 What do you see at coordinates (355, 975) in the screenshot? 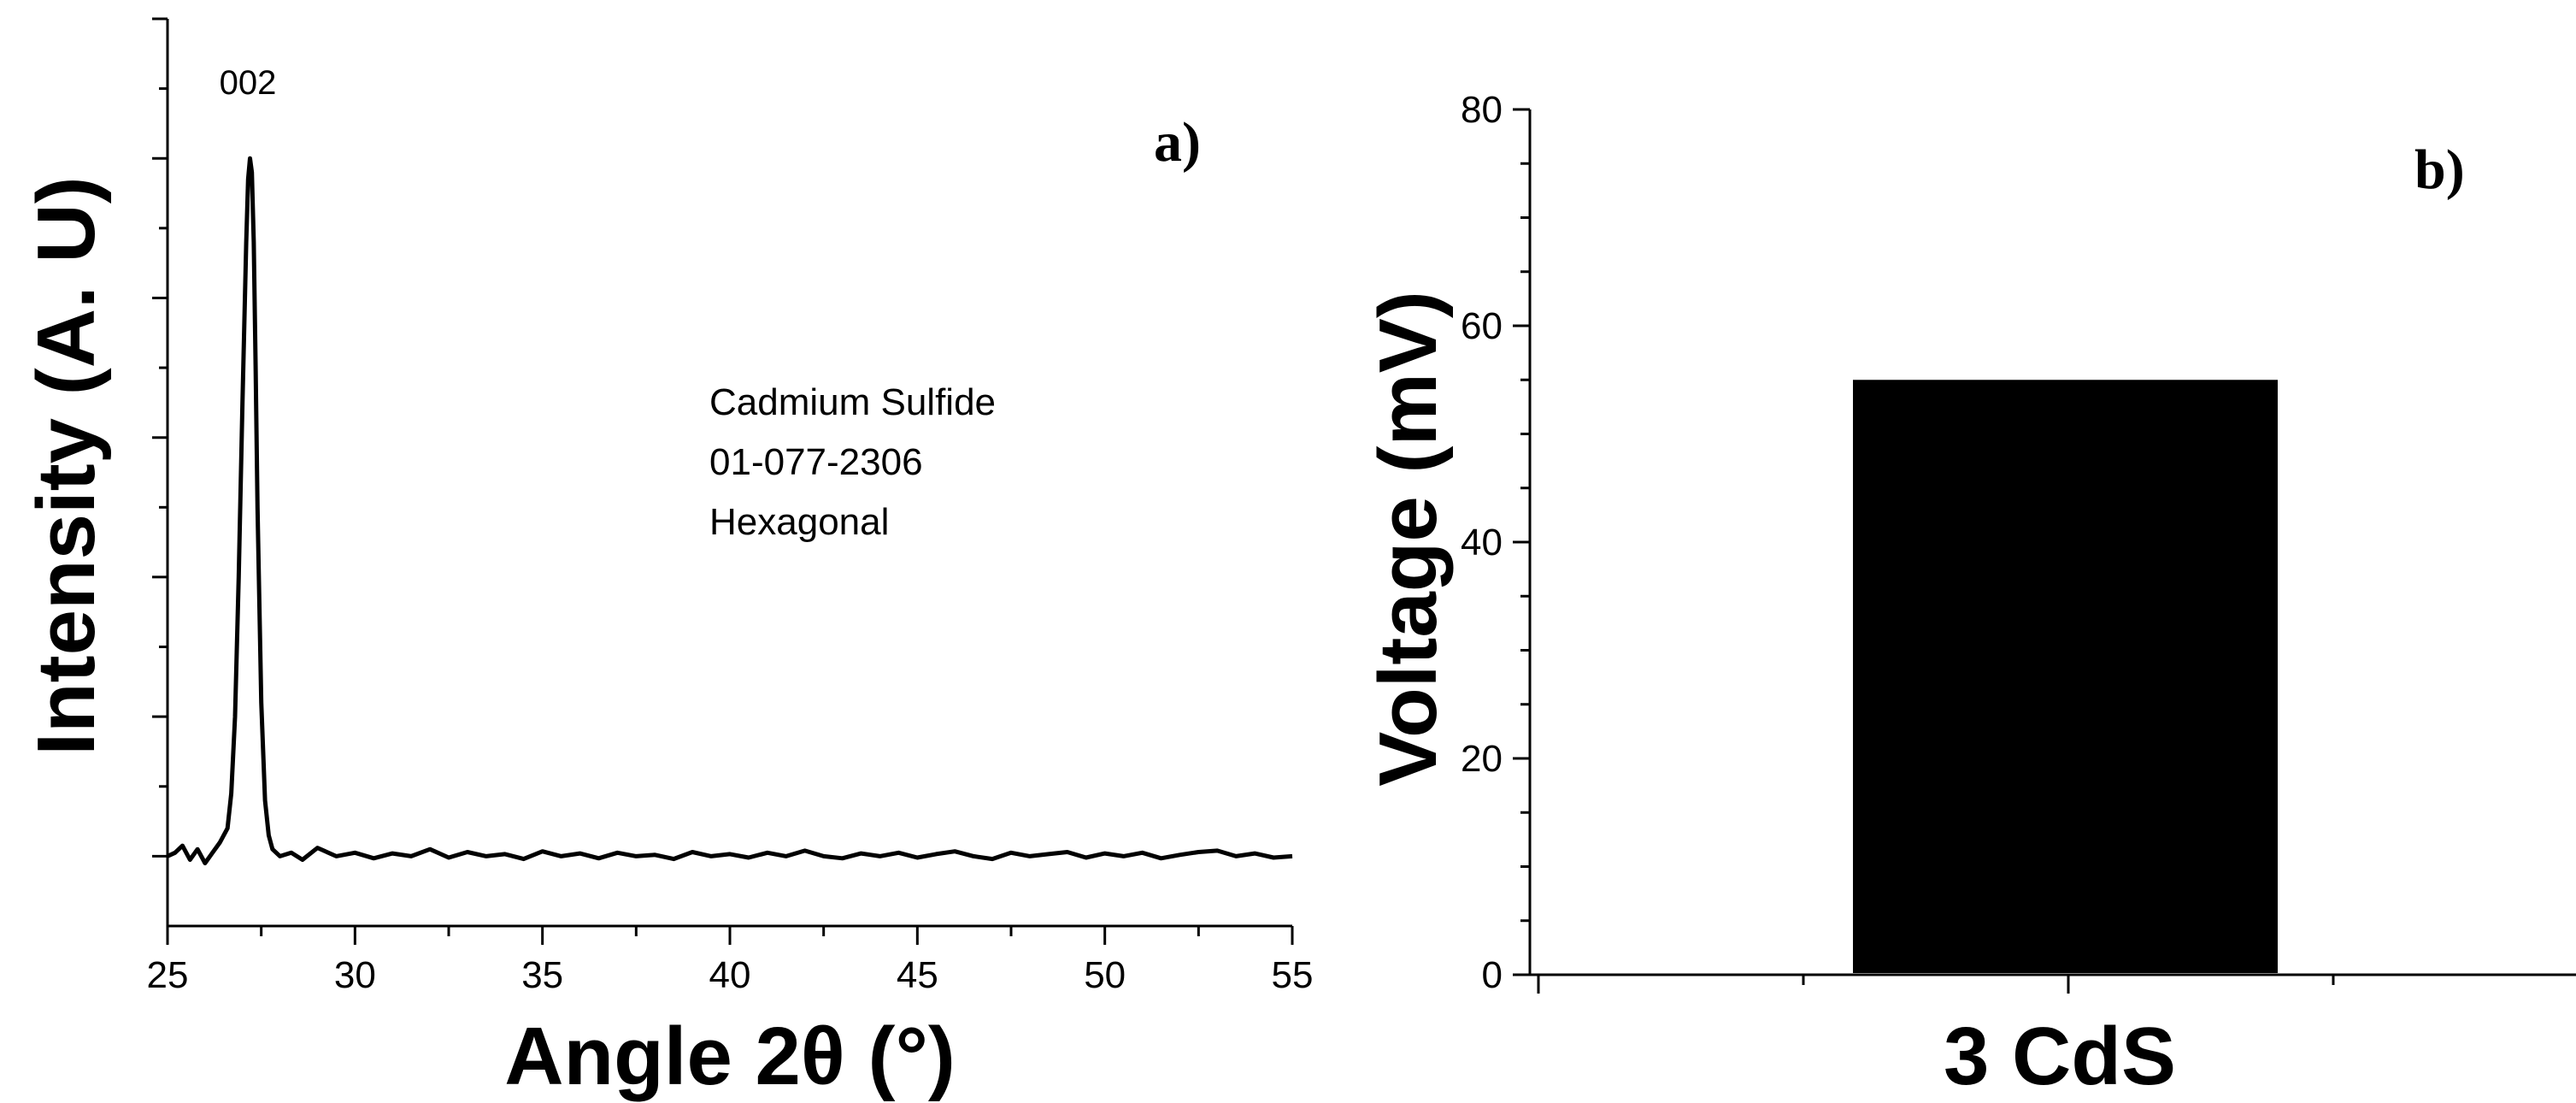
I see `panel-a-x-tick-label: 30` at bounding box center [355, 975].